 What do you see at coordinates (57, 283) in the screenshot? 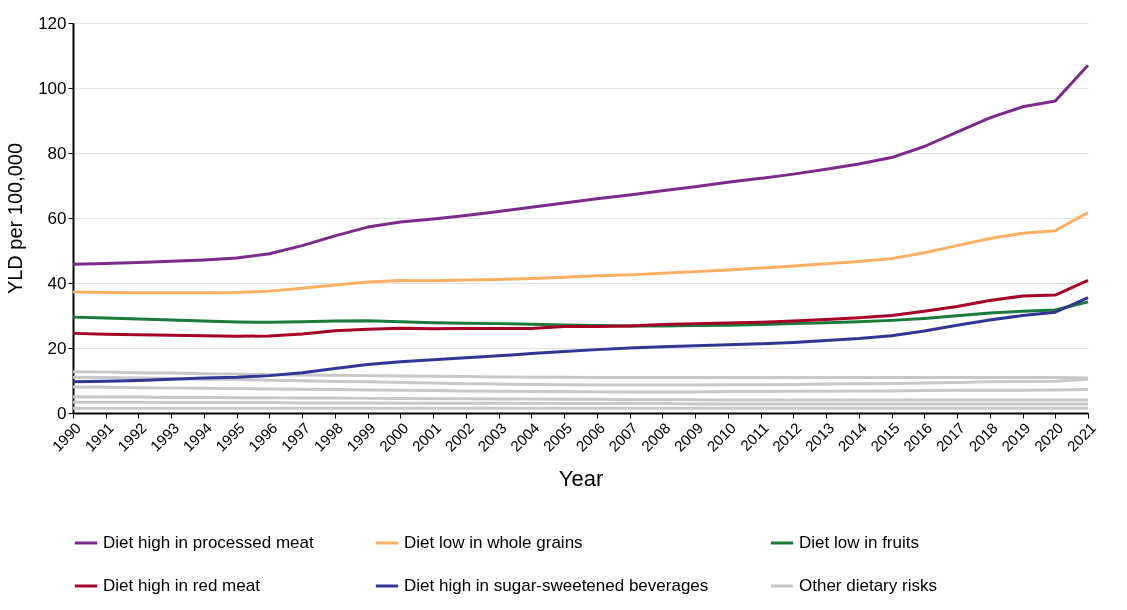
I see `y-tick-label: 40` at bounding box center [57, 283].